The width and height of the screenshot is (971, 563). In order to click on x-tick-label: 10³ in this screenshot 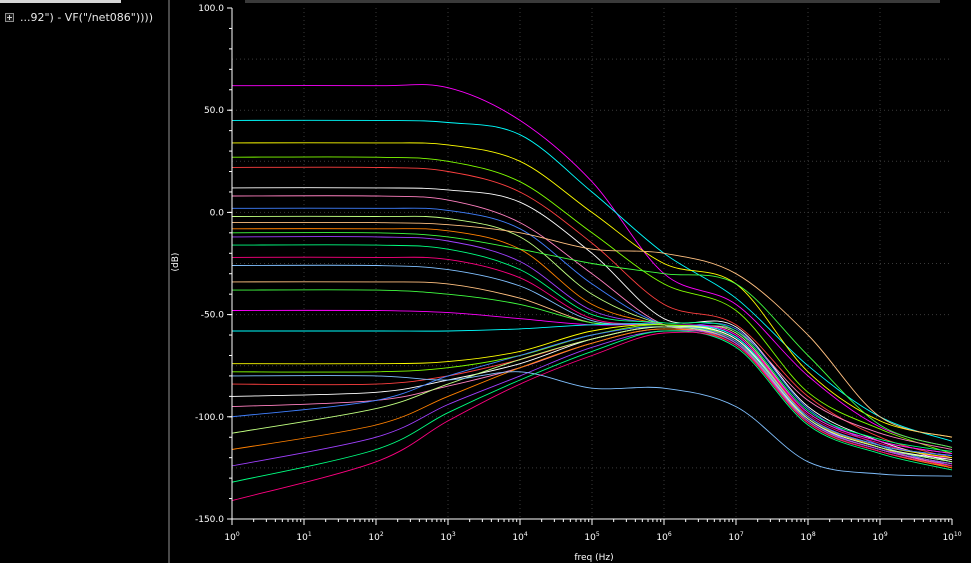, I will do `click(447, 537)`.